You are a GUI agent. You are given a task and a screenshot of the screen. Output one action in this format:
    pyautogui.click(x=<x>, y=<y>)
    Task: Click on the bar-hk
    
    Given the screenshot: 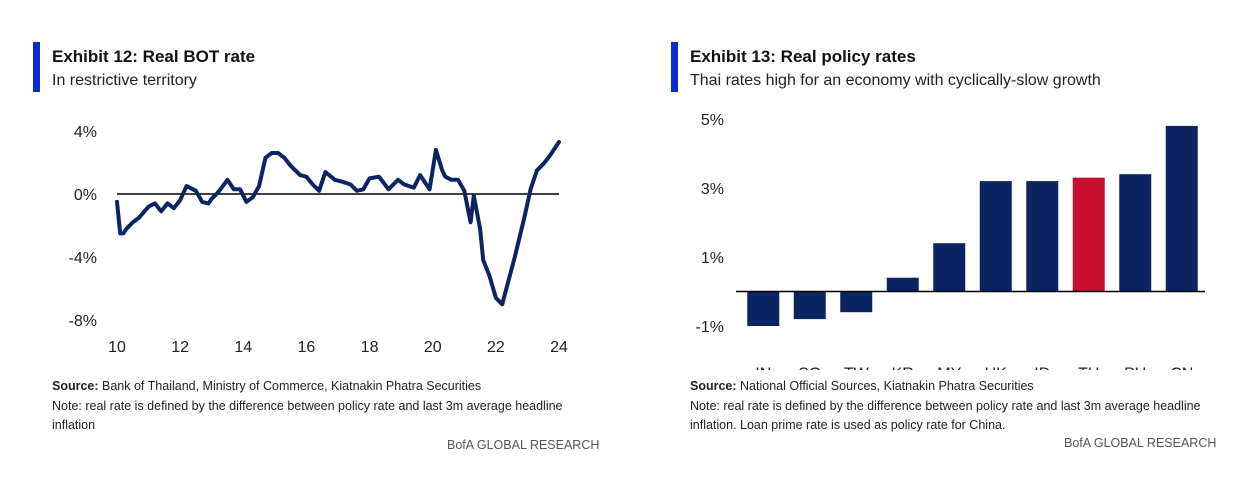 What is the action you would take?
    pyautogui.click(x=995, y=236)
    